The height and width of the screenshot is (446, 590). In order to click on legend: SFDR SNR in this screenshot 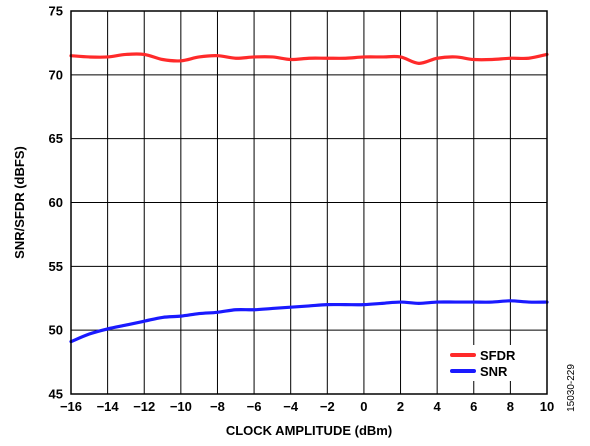, I will do `click(489, 363)`.